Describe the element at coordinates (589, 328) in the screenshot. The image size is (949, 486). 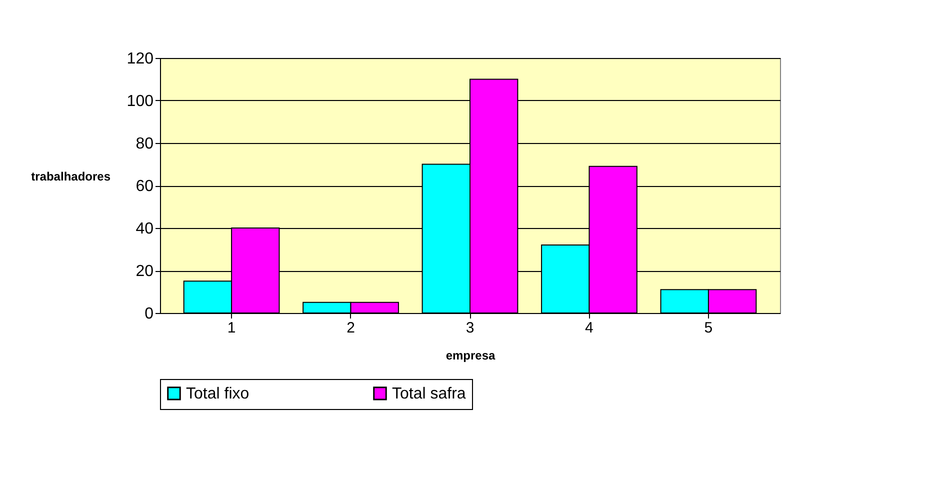
I see `x-tick-label: 4` at that location.